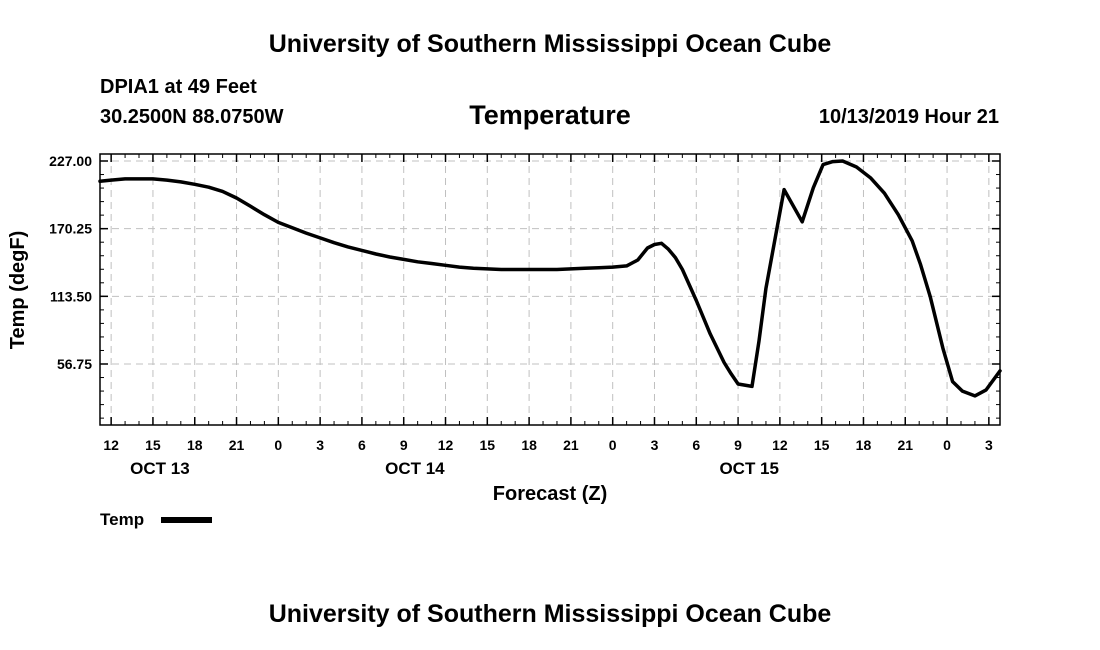  I want to click on y-tick-label: 170.25, so click(70, 229).